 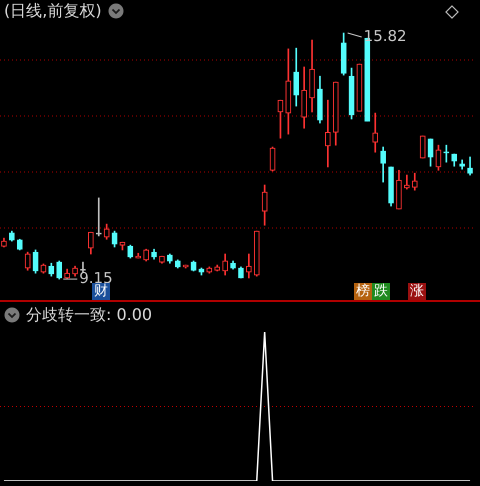 I want to click on text: 涨, so click(x=417, y=291).